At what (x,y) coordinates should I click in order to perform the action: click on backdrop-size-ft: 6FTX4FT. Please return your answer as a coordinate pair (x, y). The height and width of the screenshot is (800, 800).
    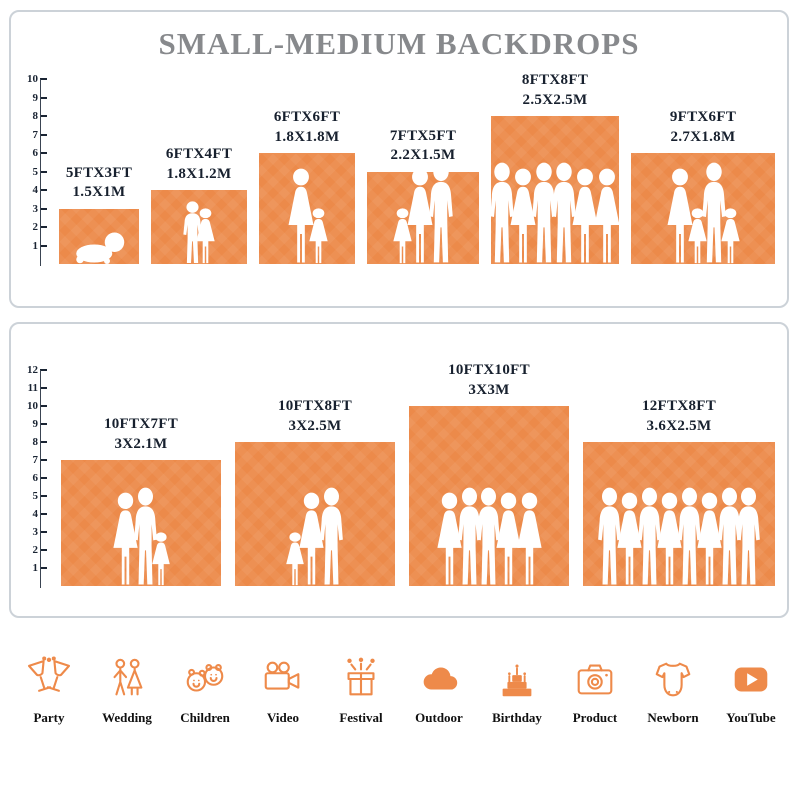
    Looking at the image, I should click on (199, 154).